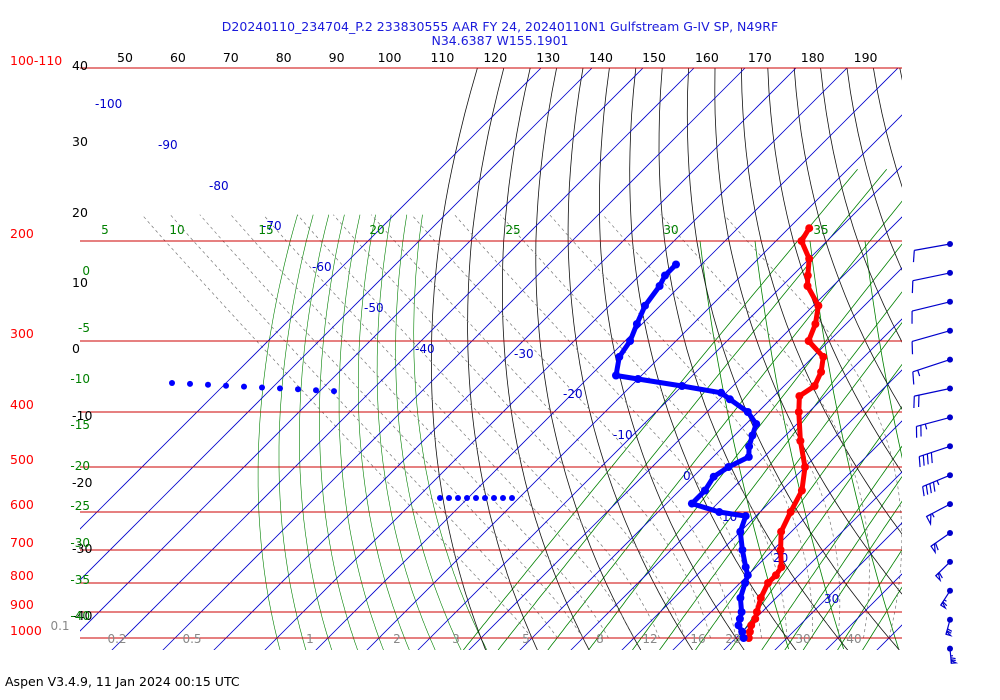 Image resolution: width=1000 pixels, height=700 pixels. I want to click on top-axis-label: 110, so click(442, 57).